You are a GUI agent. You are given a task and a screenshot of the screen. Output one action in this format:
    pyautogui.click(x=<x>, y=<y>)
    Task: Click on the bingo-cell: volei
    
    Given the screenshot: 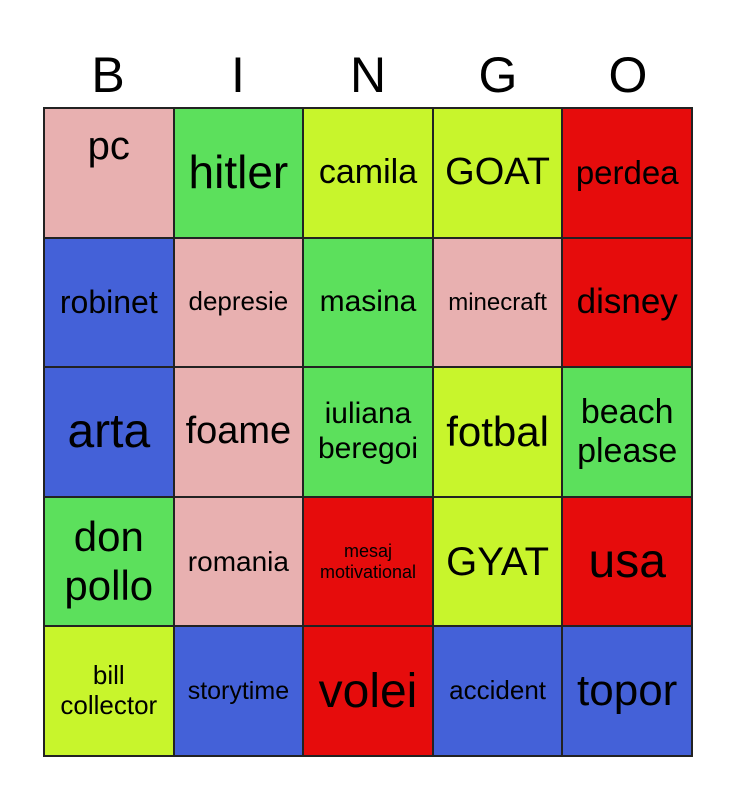 What is the action you would take?
    pyautogui.click(x=368, y=691)
    